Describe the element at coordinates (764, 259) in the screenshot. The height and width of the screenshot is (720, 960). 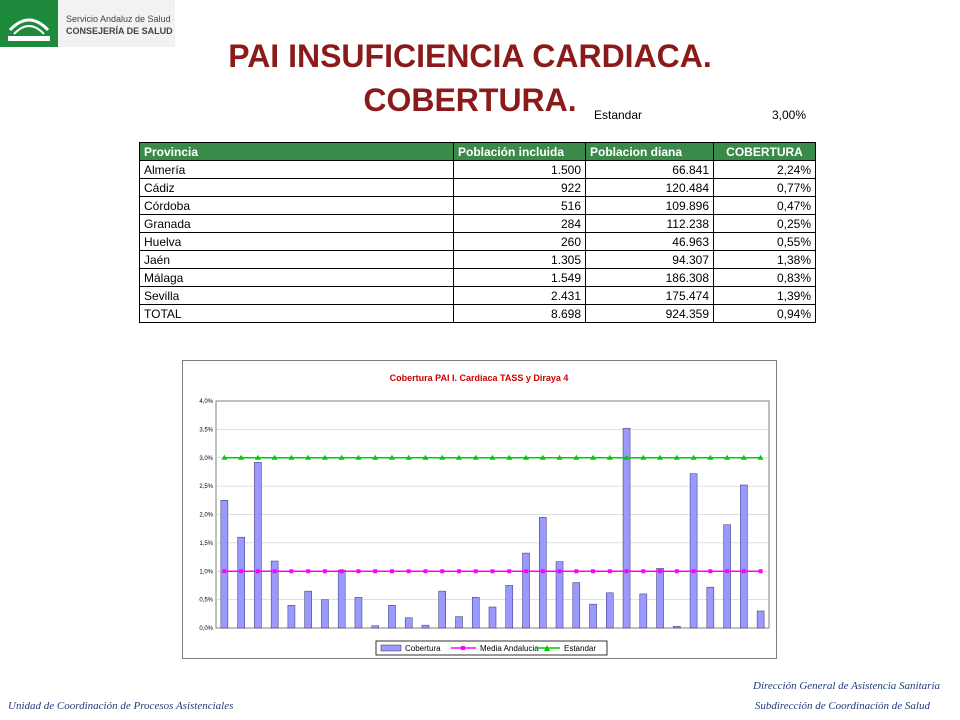
I see `cell-cobertura: 1,38%` at that location.